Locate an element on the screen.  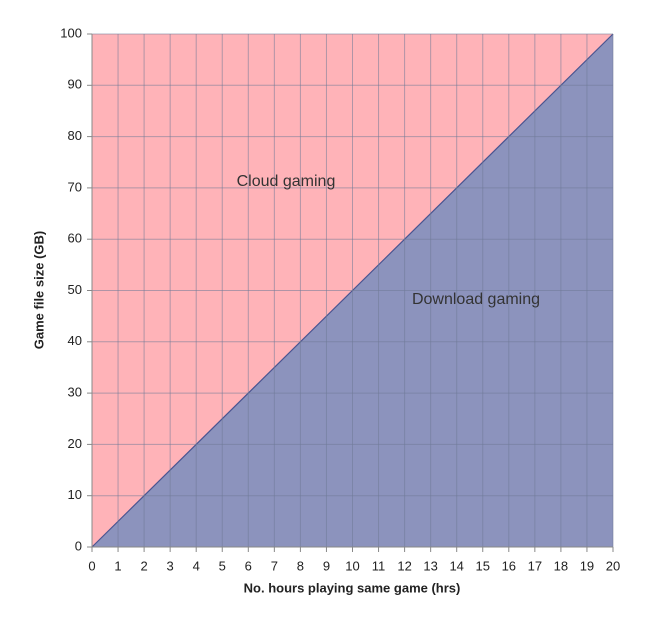
y-tick-label: 80 is located at coordinates (75, 135).